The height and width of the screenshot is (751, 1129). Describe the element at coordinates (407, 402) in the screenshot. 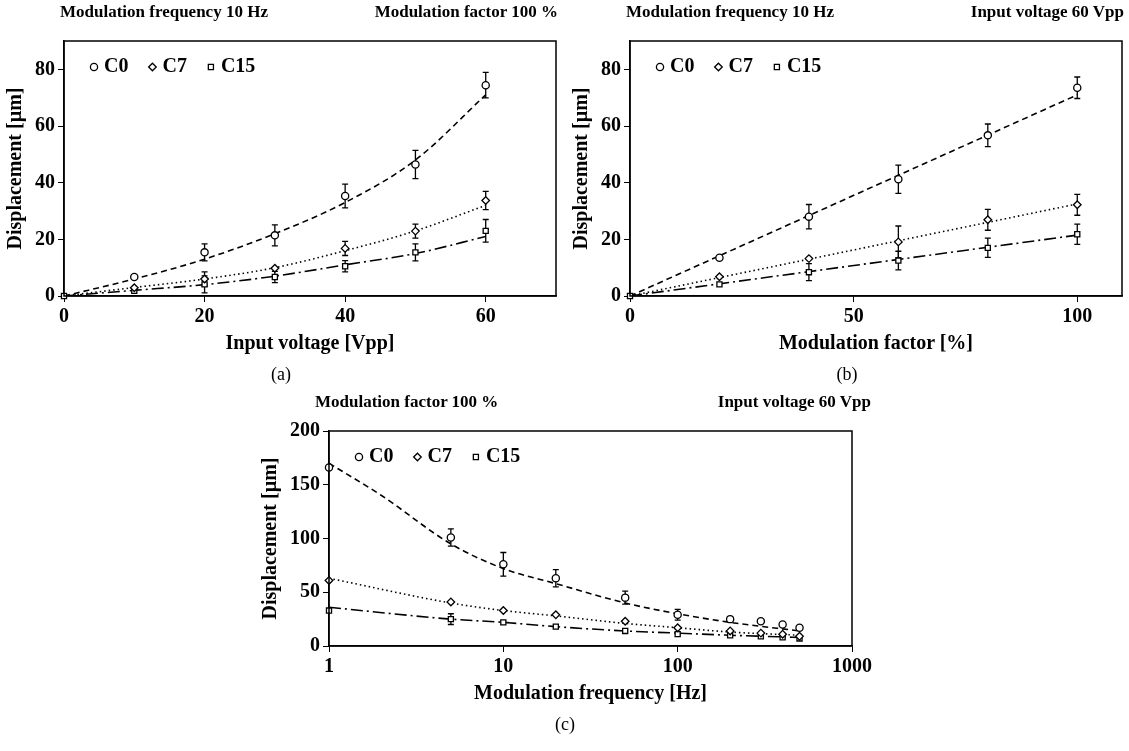

I see `chart-title: Modulation factor 100 %` at that location.